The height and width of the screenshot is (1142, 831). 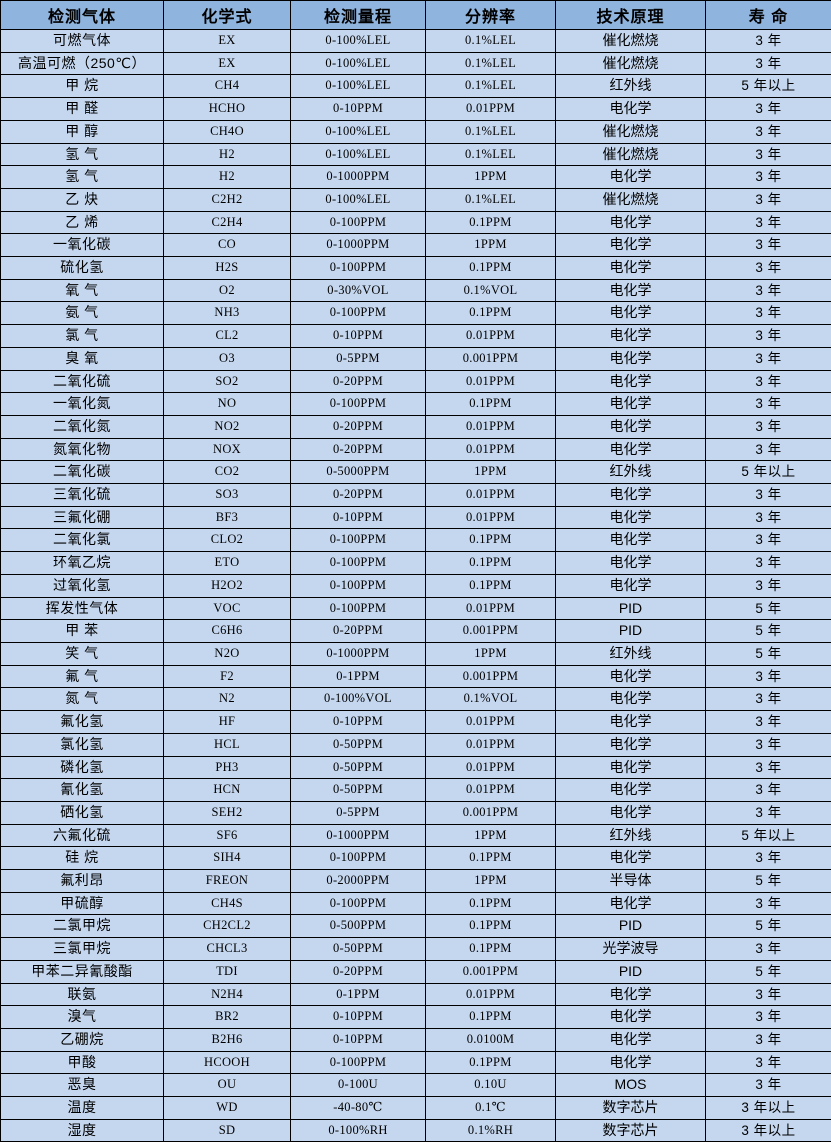 I want to click on cell-range: 0-100%LEL, so click(x=358, y=86).